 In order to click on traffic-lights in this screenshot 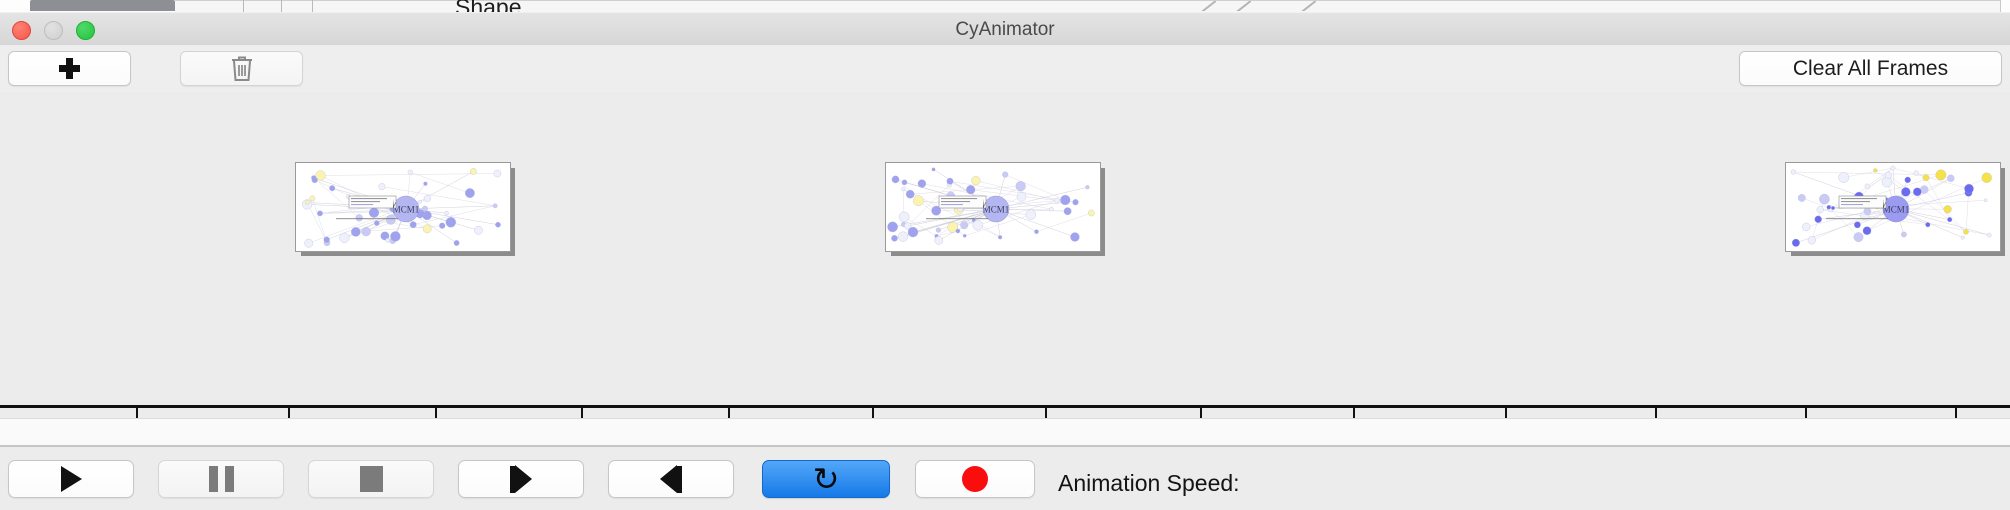, I will do `click(53, 30)`.